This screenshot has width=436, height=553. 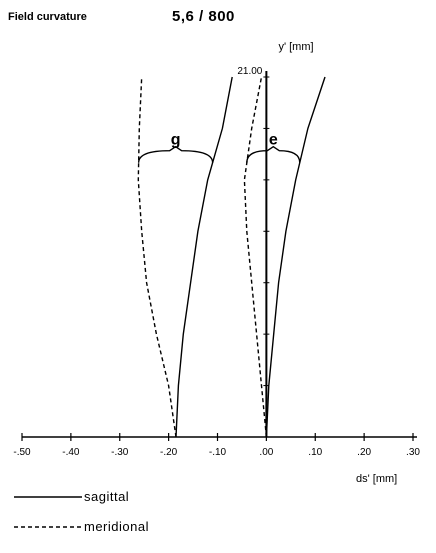 What do you see at coordinates (218, 452) in the screenshot?
I see `x-tick-label: -.10` at bounding box center [218, 452].